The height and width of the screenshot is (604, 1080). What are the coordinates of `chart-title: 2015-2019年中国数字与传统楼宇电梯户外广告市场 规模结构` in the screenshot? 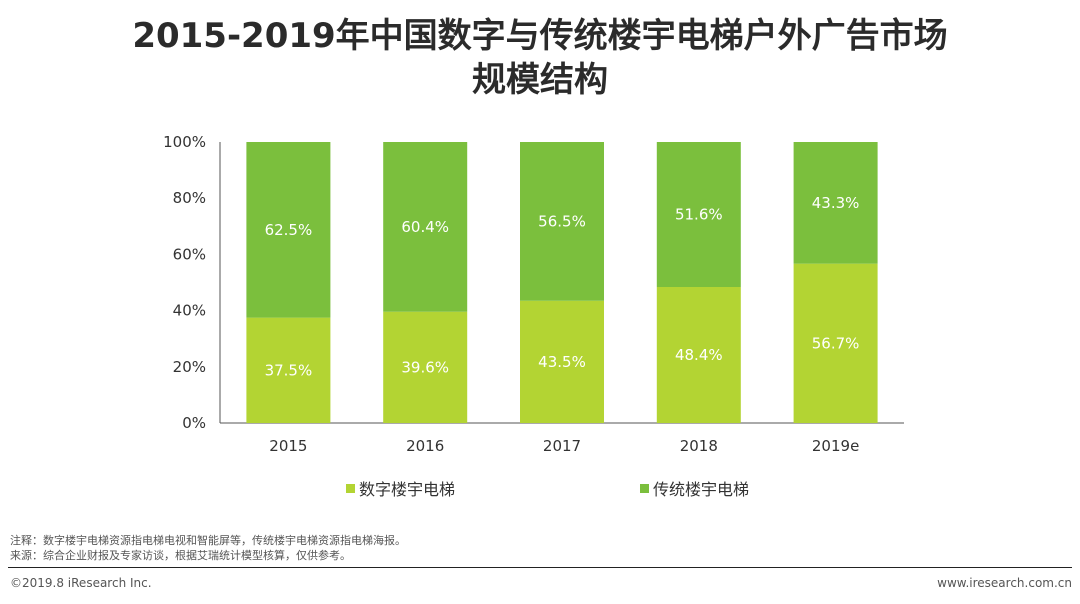 It's located at (540, 58).